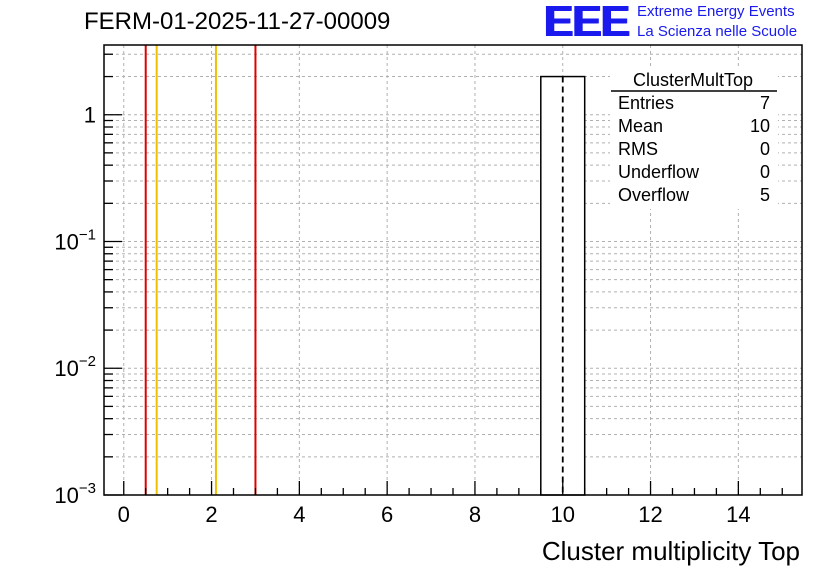 This screenshot has width=836, height=572. What do you see at coordinates (716, 11) in the screenshot?
I see `logo-subtitle-1: Extreme Energy Events` at bounding box center [716, 11].